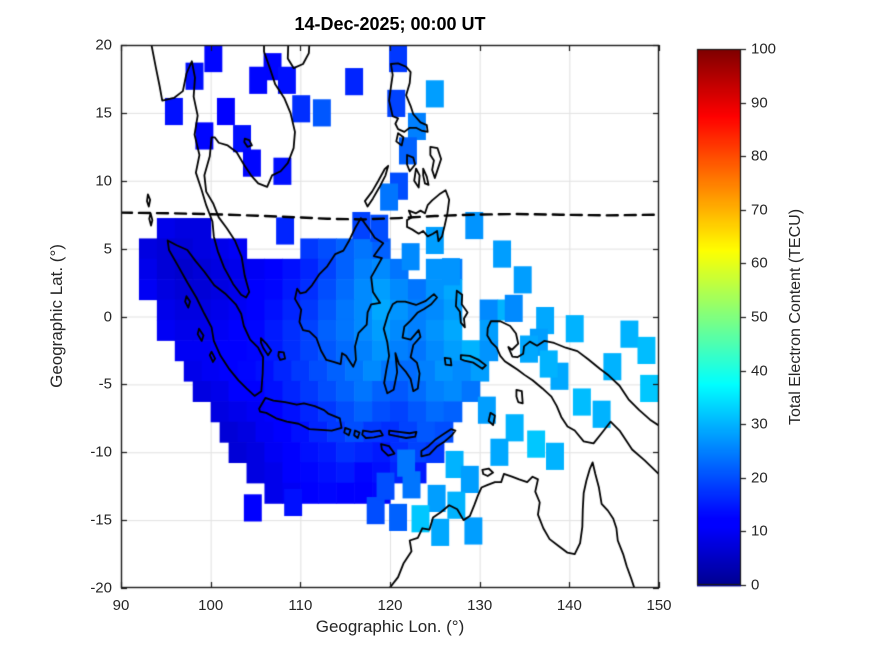  What do you see at coordinates (759, 156) in the screenshot?
I see `colorbar-tick-label-80: 80` at bounding box center [759, 156].